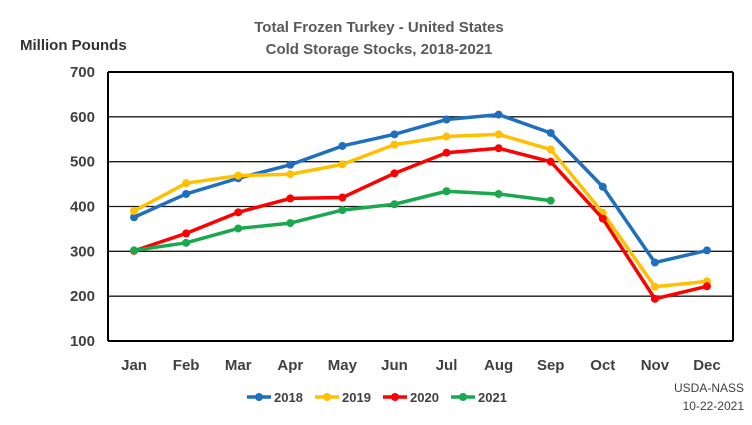 The width and height of the screenshot is (752, 425). I want to click on x-tick-dec: Dec, so click(707, 365).